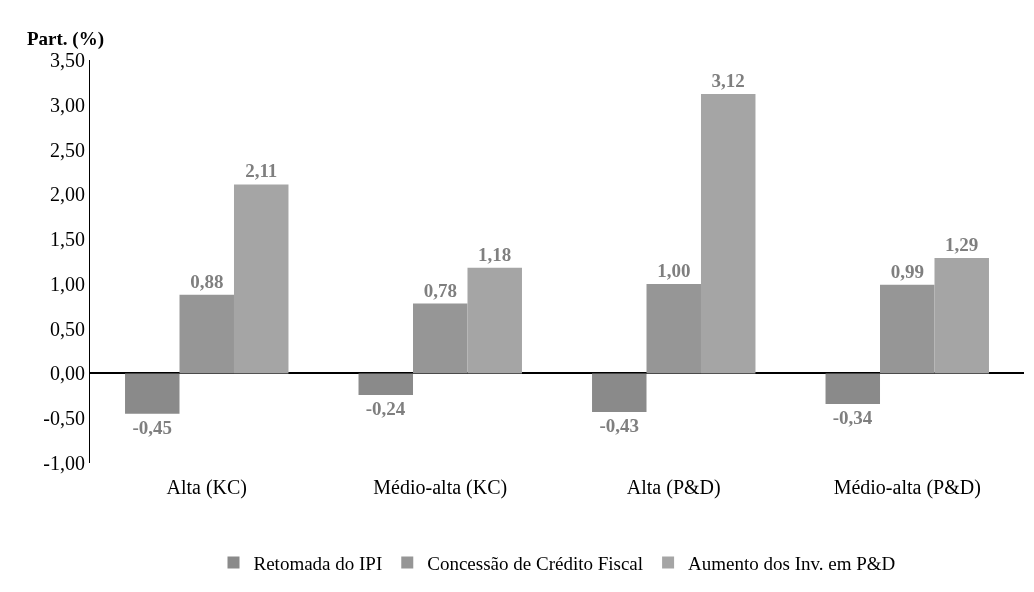 The width and height of the screenshot is (1034, 592). Describe the element at coordinates (673, 487) in the screenshot. I see `x-tick-label: Alta (P&D)` at that location.